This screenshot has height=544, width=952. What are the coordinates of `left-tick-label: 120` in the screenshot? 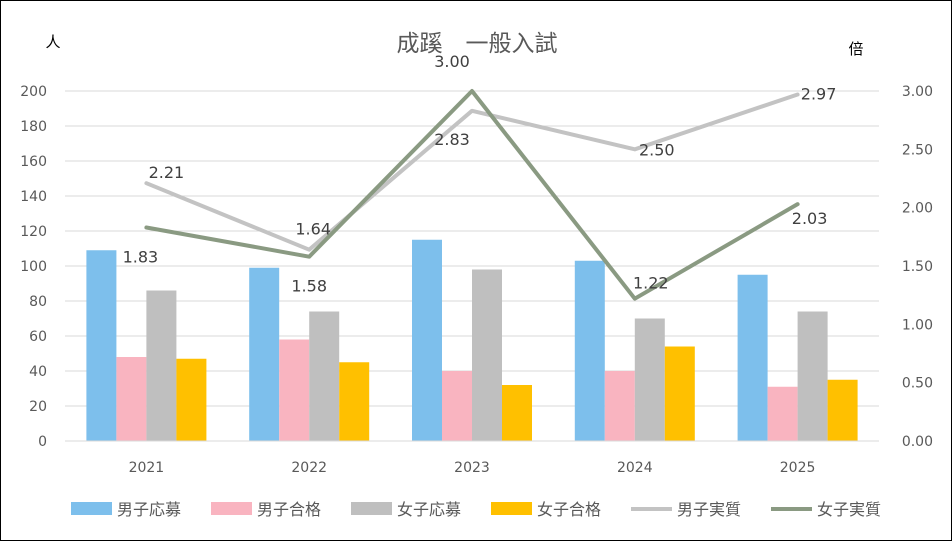 It's located at (33, 232).